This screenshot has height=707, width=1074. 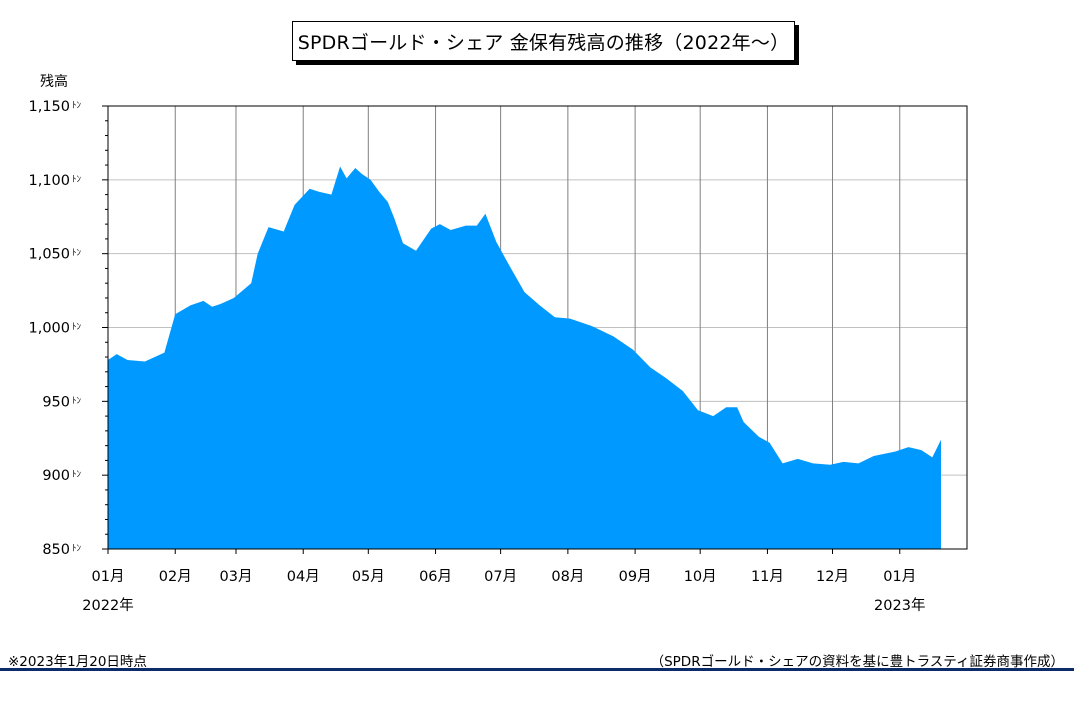 I want to click on x-tick-label: 06月, so click(x=435, y=577).